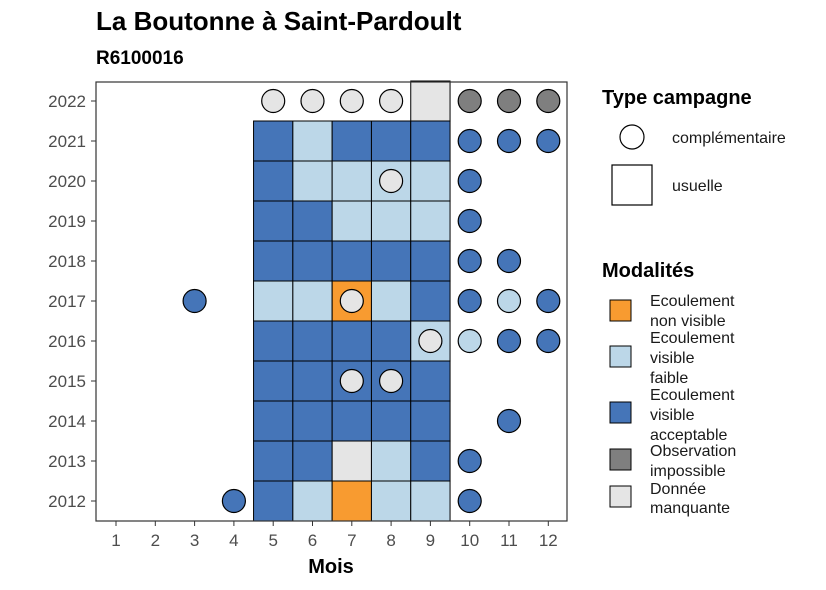  Describe the element at coordinates (67, 181) in the screenshot. I see `y-tick-label-2020: 2020` at that location.